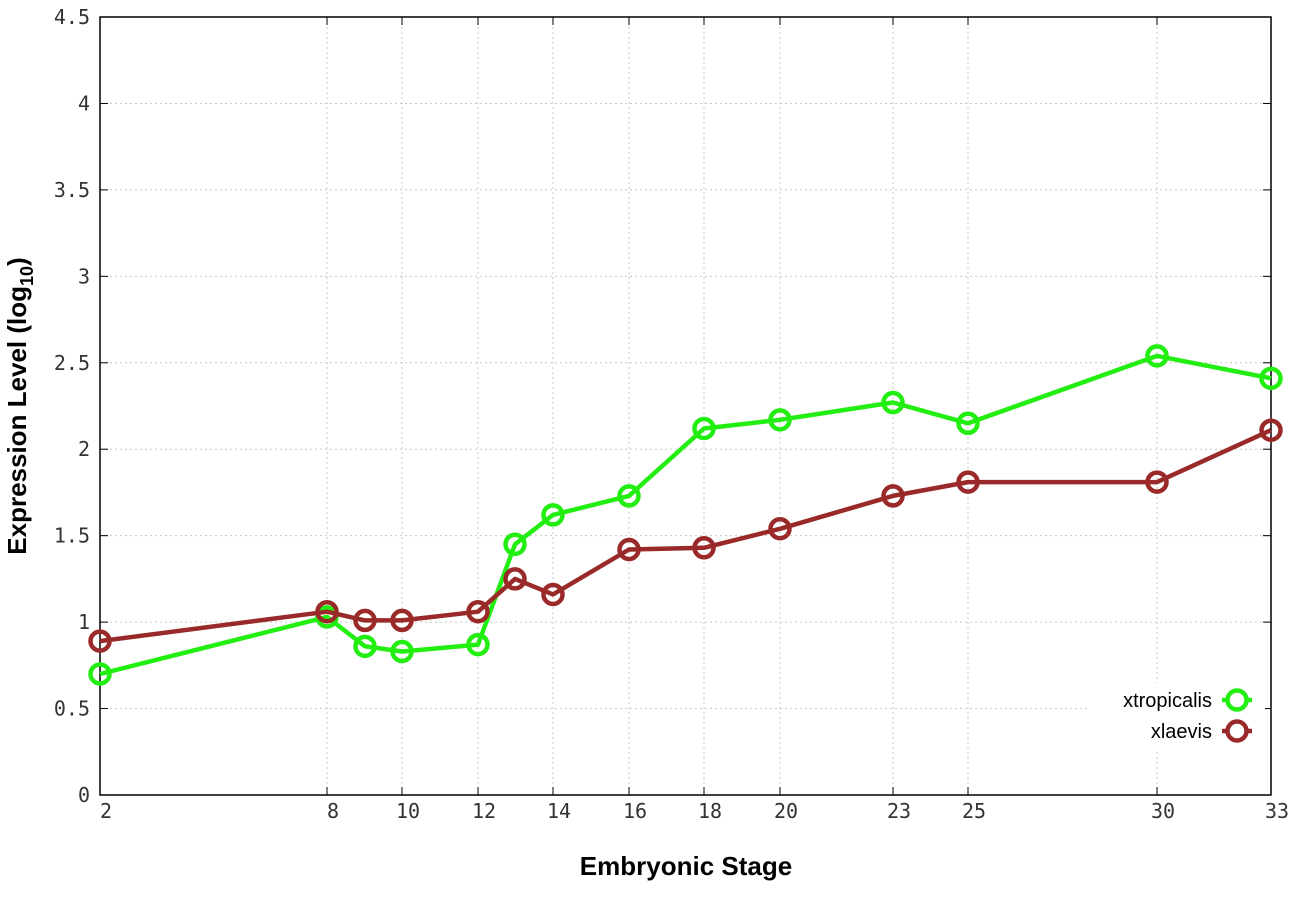  I want to click on y-tick-label: 3.5, so click(72, 190).